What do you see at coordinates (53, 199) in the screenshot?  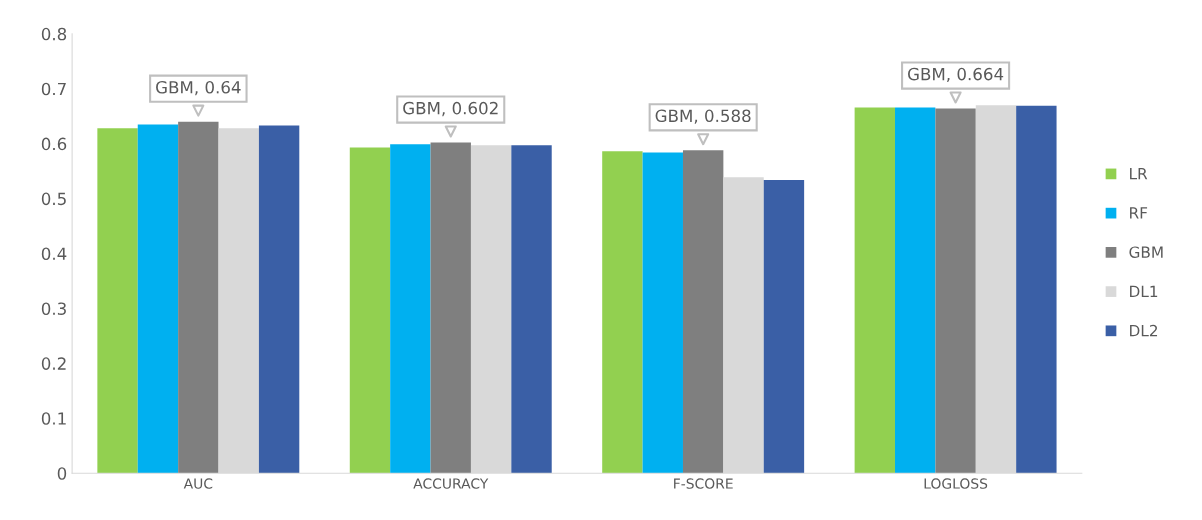 I see `y-tick-label: 0.5` at bounding box center [53, 199].